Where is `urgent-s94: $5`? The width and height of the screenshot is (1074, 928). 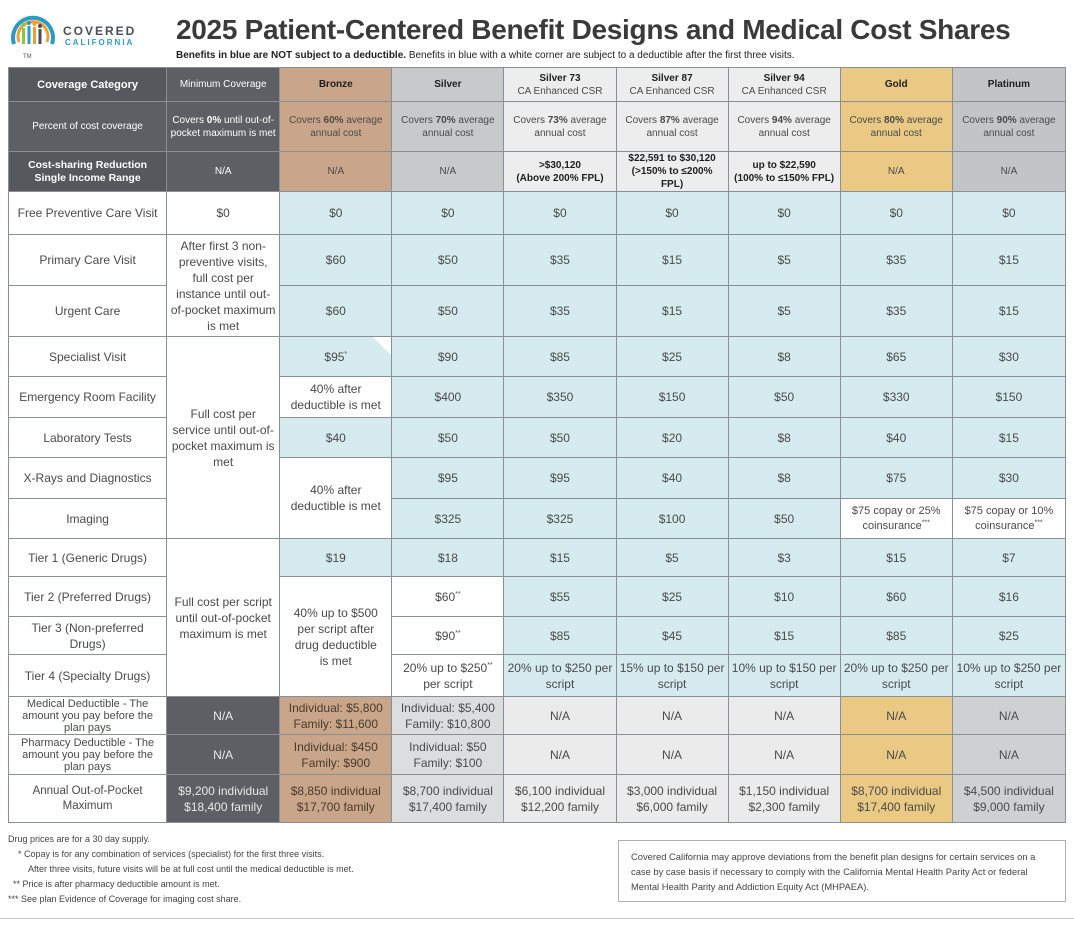
urgent-s94: $5 is located at coordinates (784, 311).